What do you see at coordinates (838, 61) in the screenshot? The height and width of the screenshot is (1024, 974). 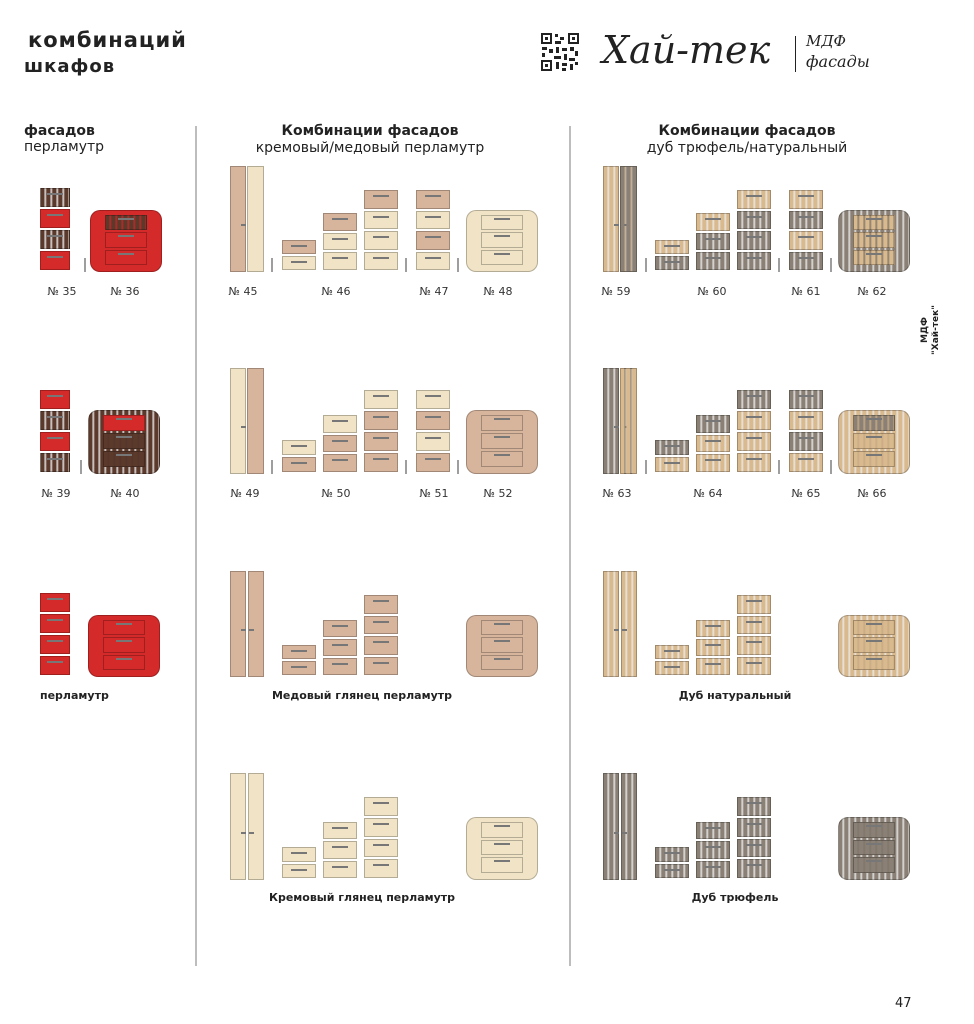 I see `brand-sub-line2: фасады` at bounding box center [838, 61].